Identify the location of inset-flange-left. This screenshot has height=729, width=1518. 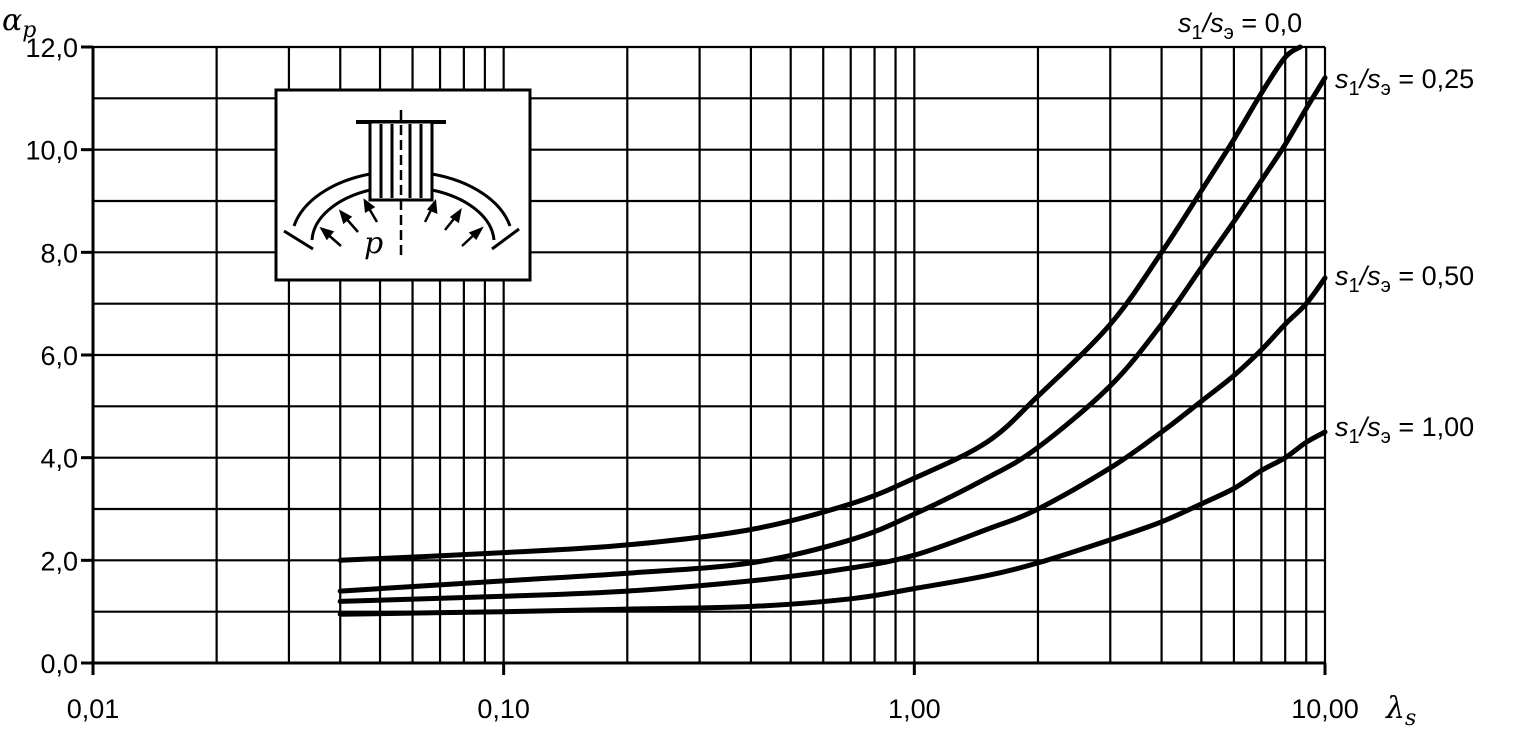
(298, 240).